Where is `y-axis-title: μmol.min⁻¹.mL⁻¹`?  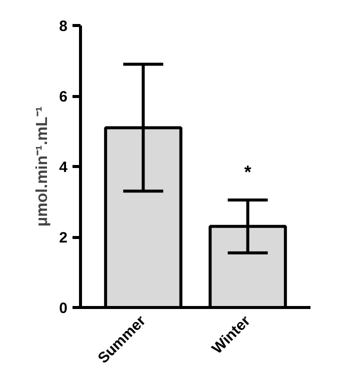
y-axis-title: μmol.min⁻¹.mL⁻¹ is located at coordinates (43, 166).